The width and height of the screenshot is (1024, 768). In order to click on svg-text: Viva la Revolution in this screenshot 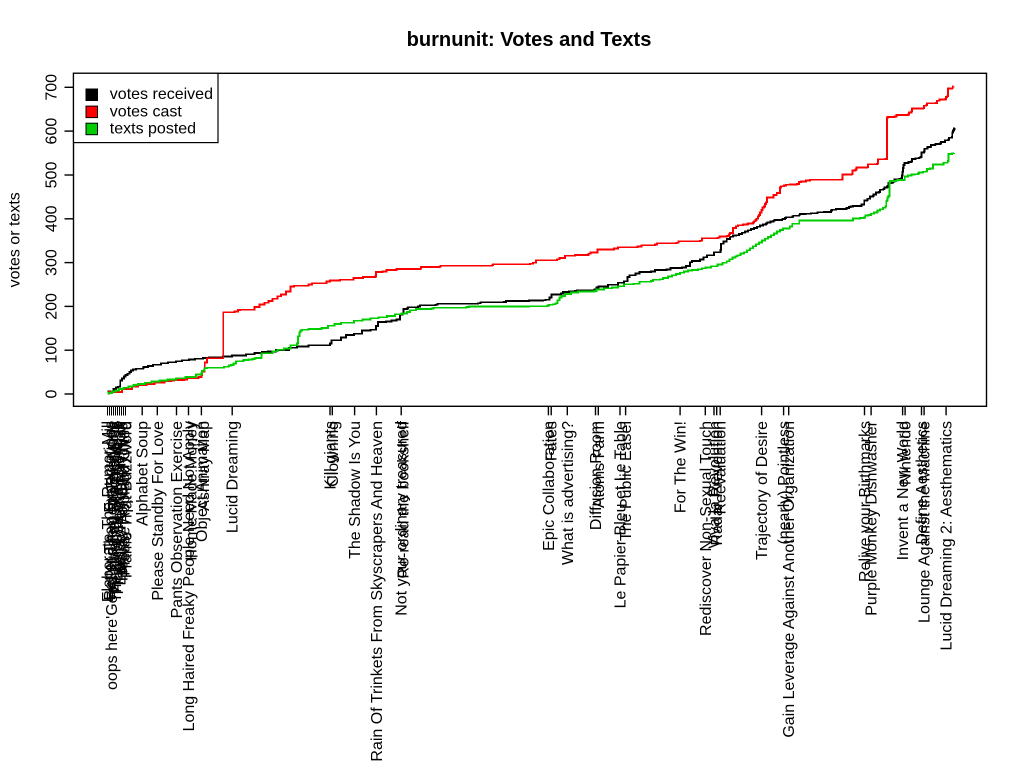, I will do `click(715, 485)`.